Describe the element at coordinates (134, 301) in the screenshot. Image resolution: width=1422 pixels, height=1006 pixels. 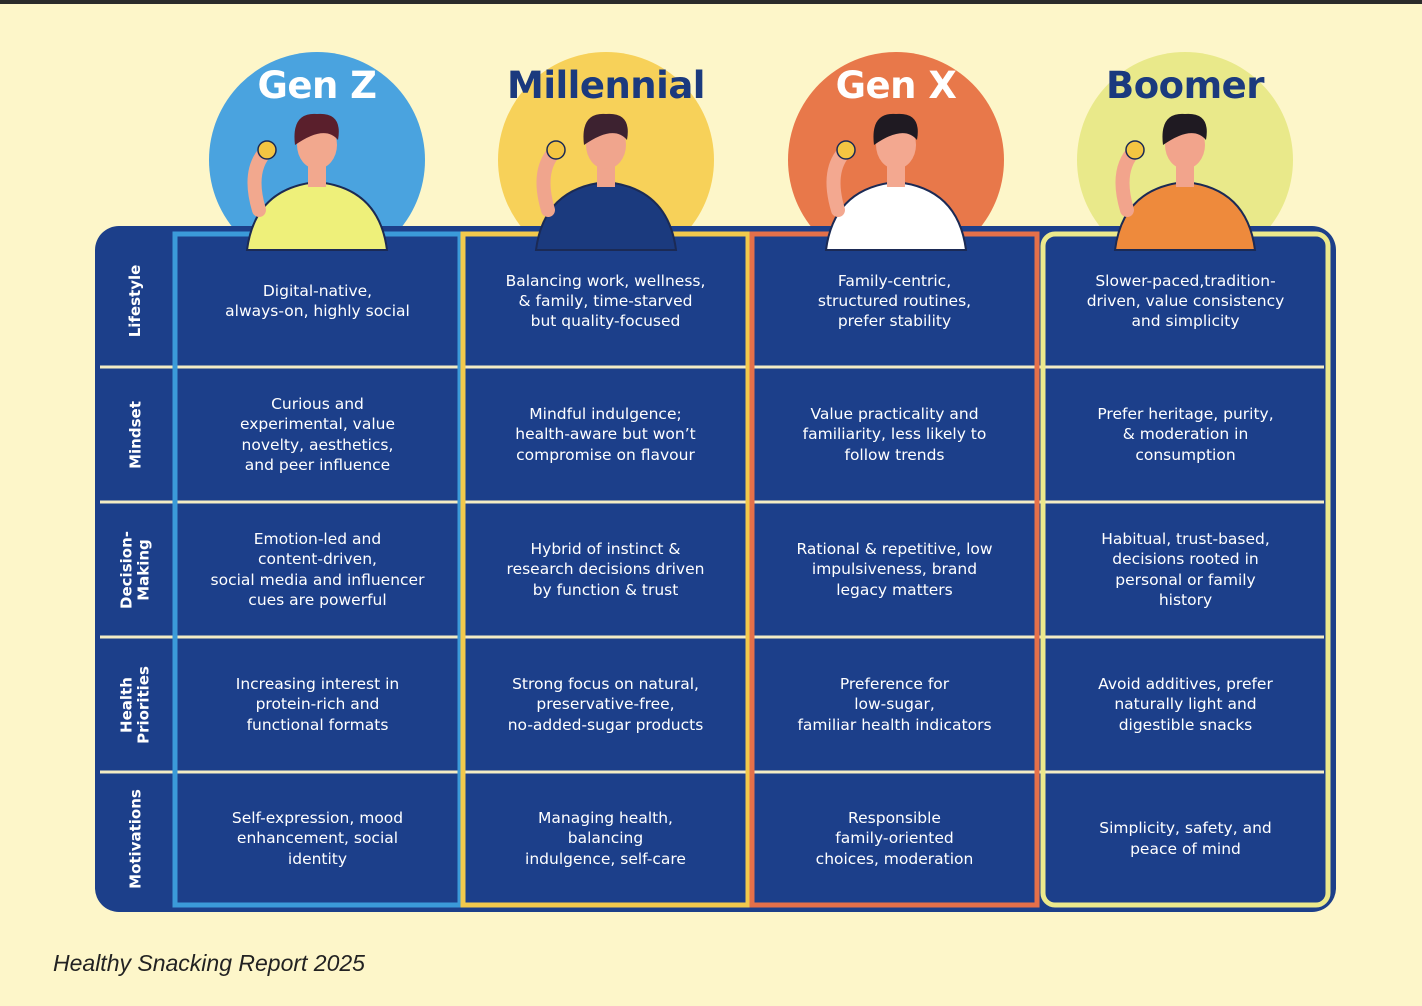
I see `row-label: Lifestyle` at that location.